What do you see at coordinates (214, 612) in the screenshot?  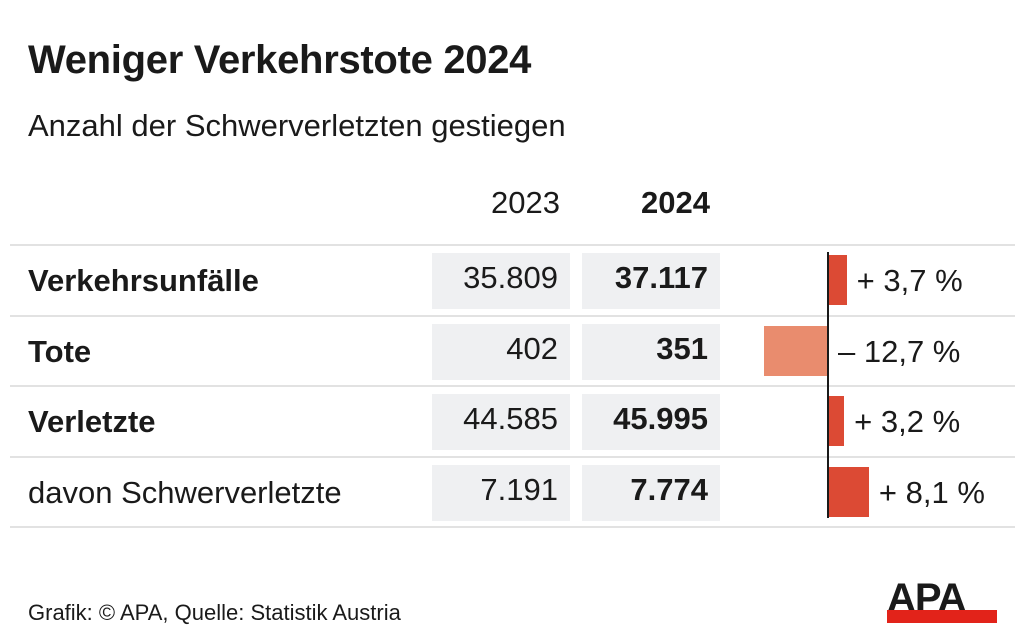 I see `source-note: Grafik: © APA, Quelle: Statistik Austria` at bounding box center [214, 612].